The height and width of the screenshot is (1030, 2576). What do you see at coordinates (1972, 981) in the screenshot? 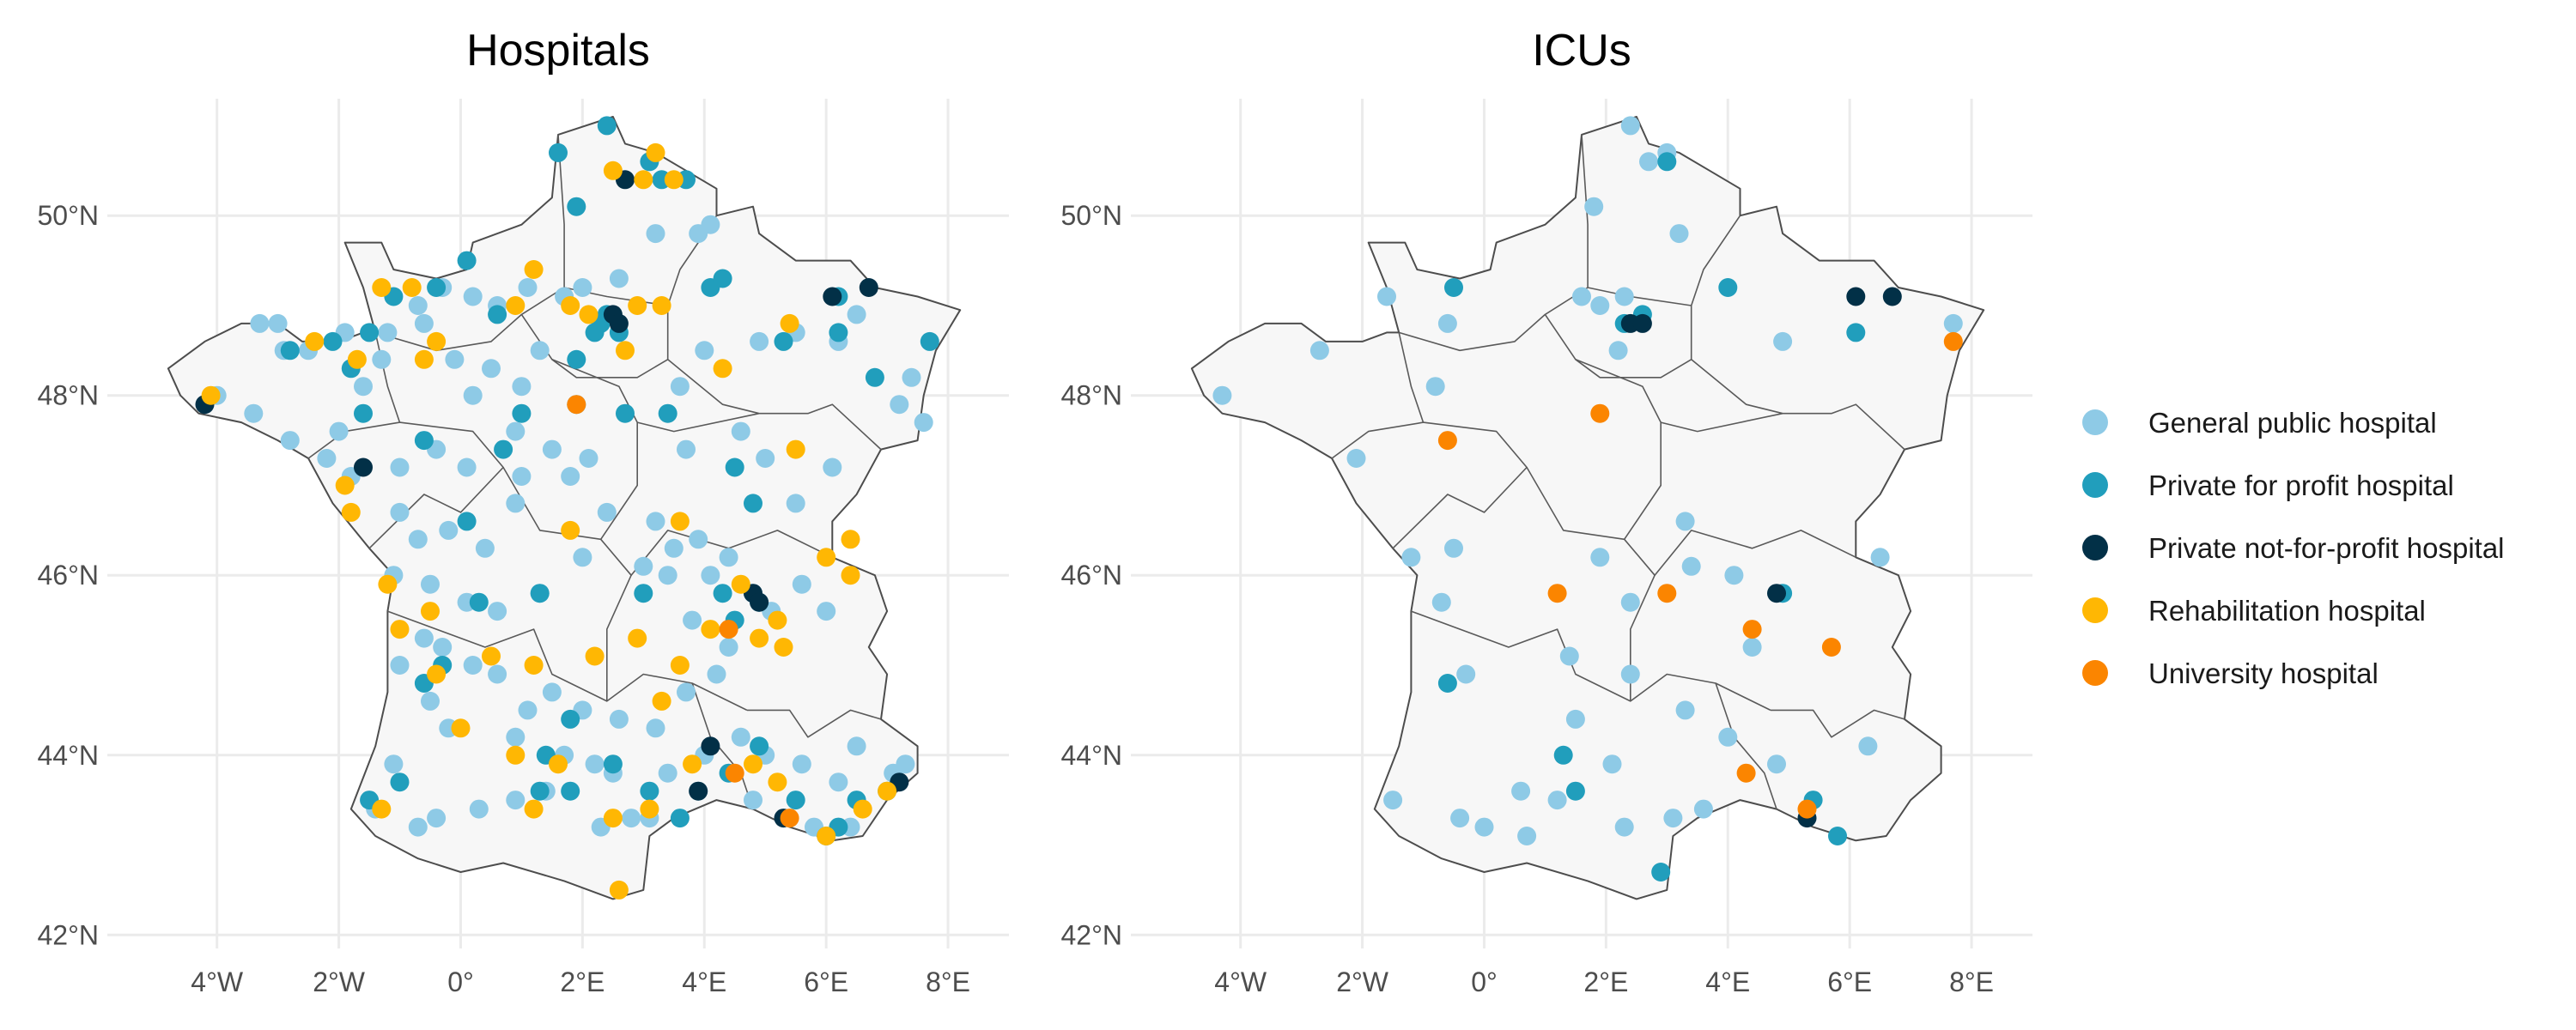
I see `x-tick-label: 8°E` at bounding box center [1972, 981].